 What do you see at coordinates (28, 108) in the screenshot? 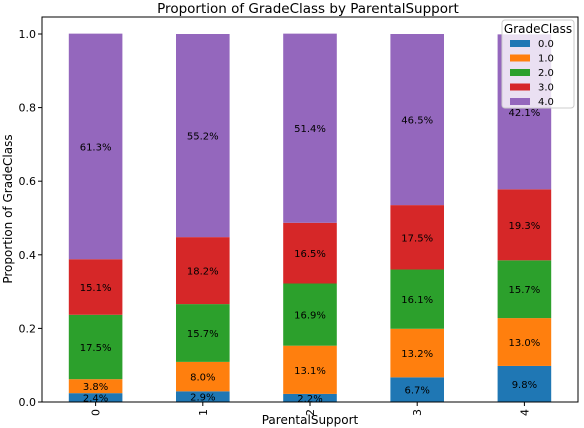
I see `y-tick-label: 0.8` at bounding box center [28, 108].